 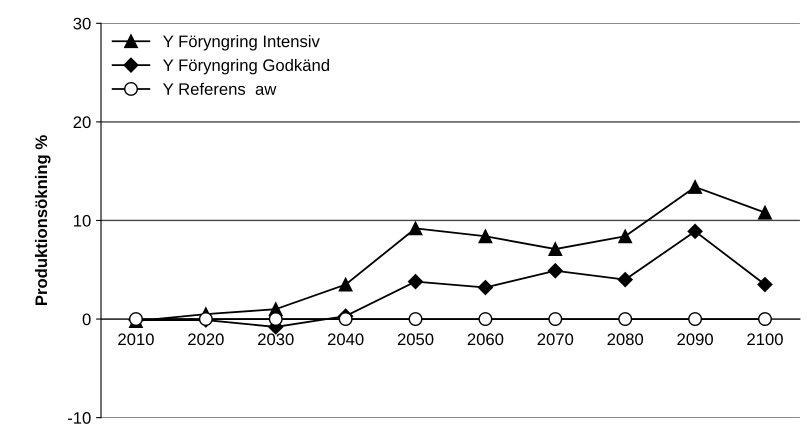 I want to click on y-tick-label: 10, so click(x=82, y=220).